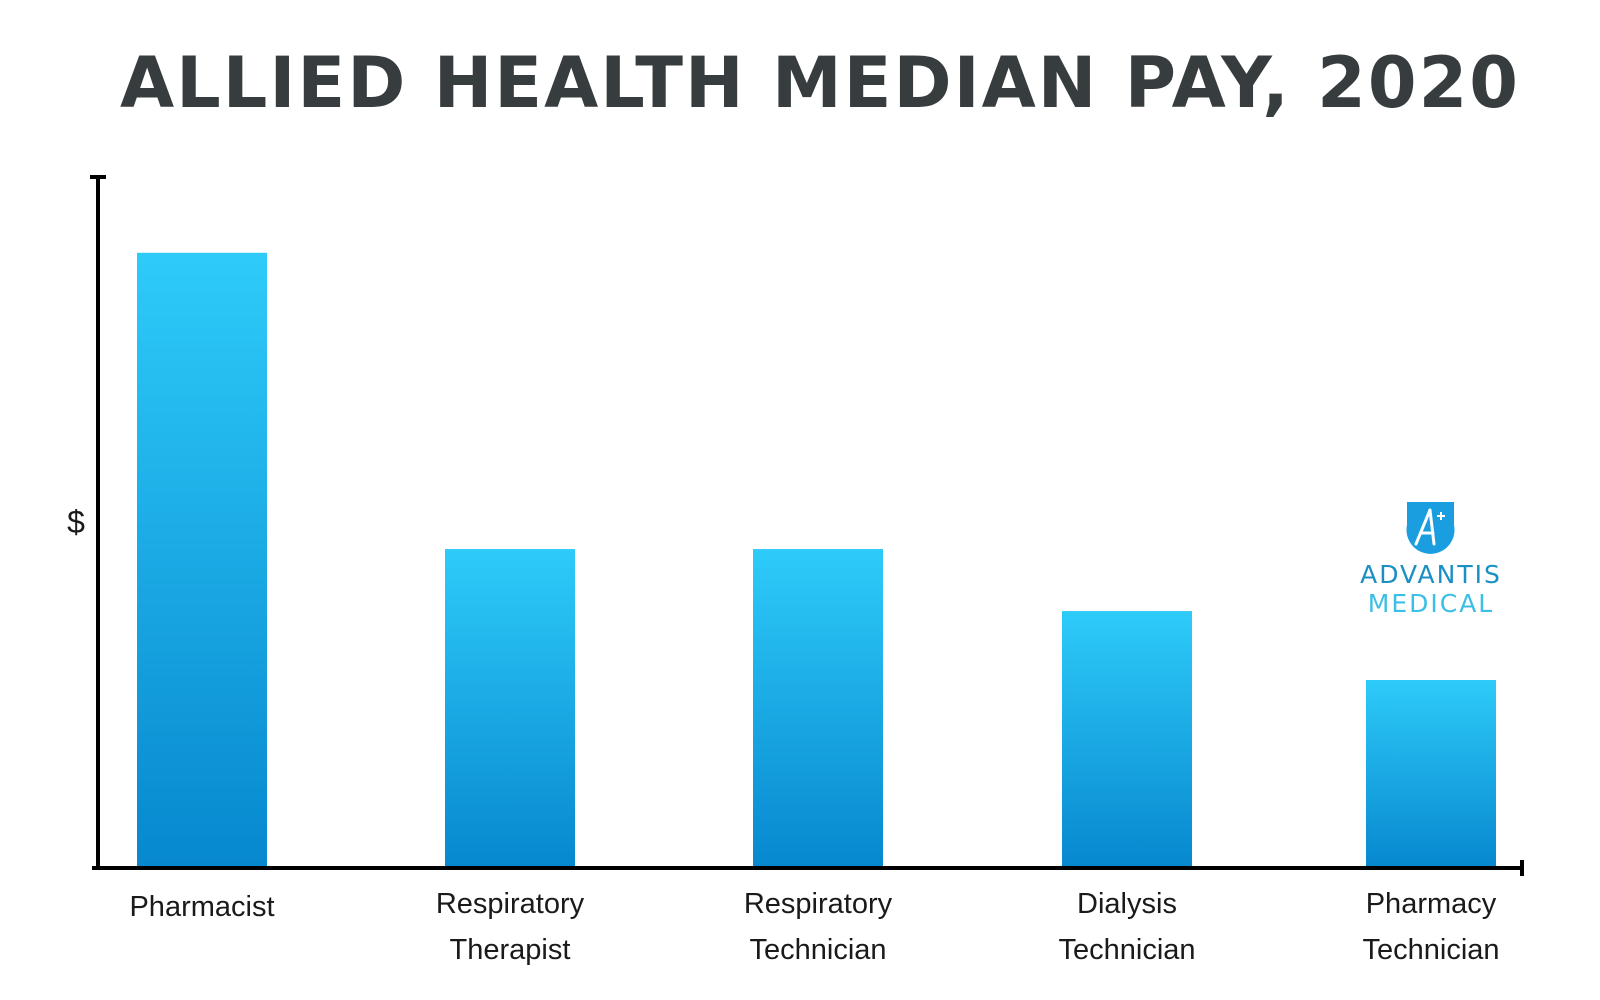 The height and width of the screenshot is (1000, 1600). I want to click on x-tick-label: Pharmacy, so click(1431, 904).